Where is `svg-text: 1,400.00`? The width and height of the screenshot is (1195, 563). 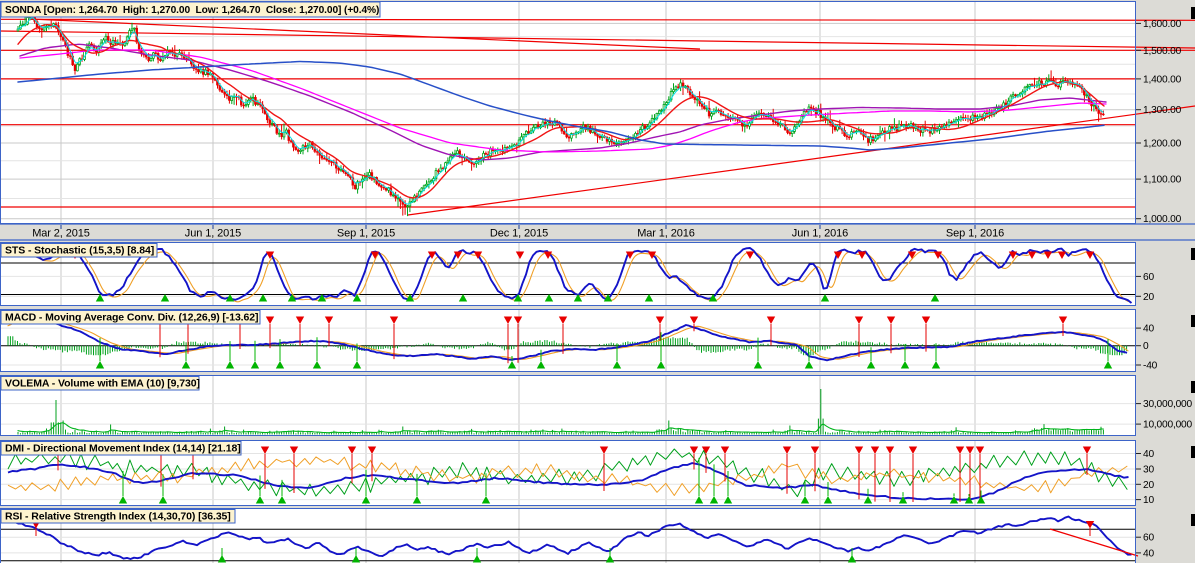 svg-text: 1,400.00 is located at coordinates (1162, 79).